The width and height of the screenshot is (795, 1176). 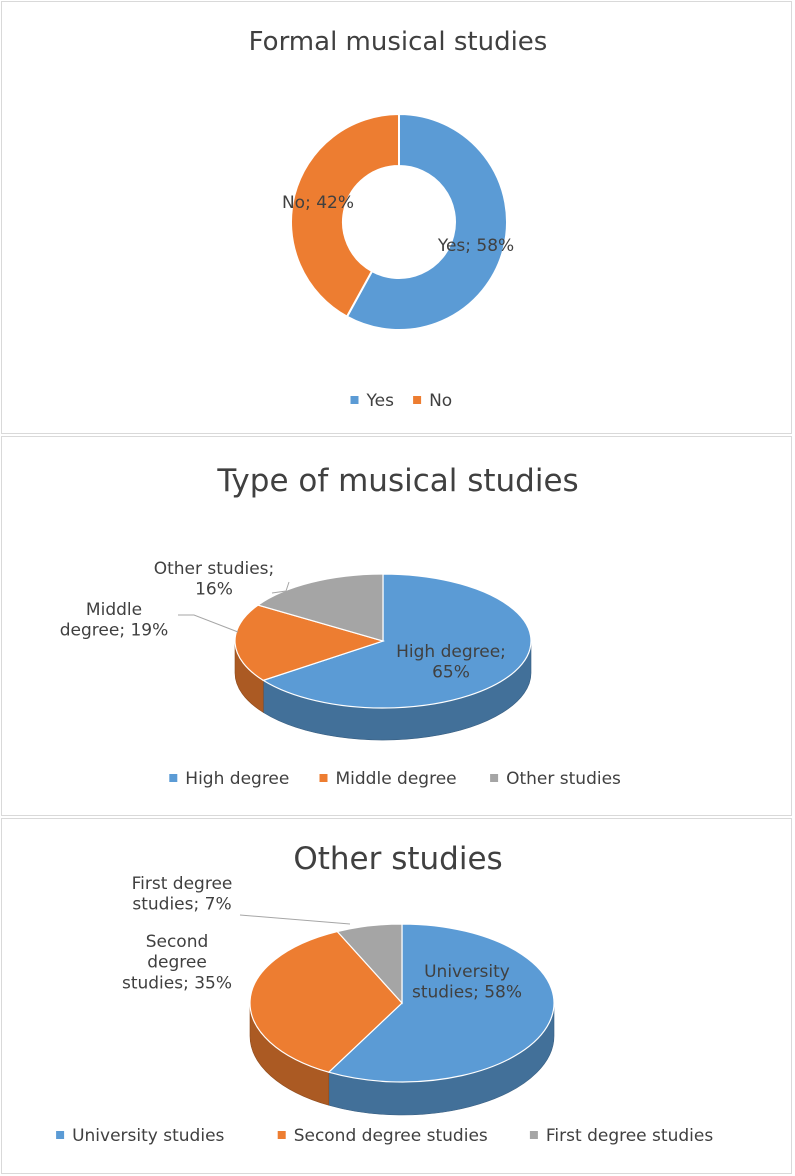 I want to click on legend-label: Middle degree, so click(x=396, y=779).